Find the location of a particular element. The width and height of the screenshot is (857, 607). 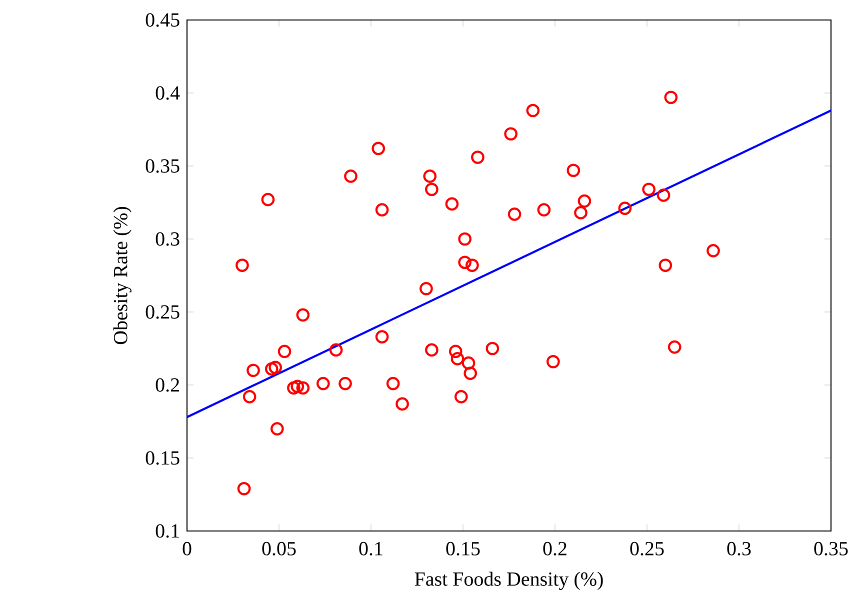

y-tick-label: 0.45 is located at coordinates (163, 20).